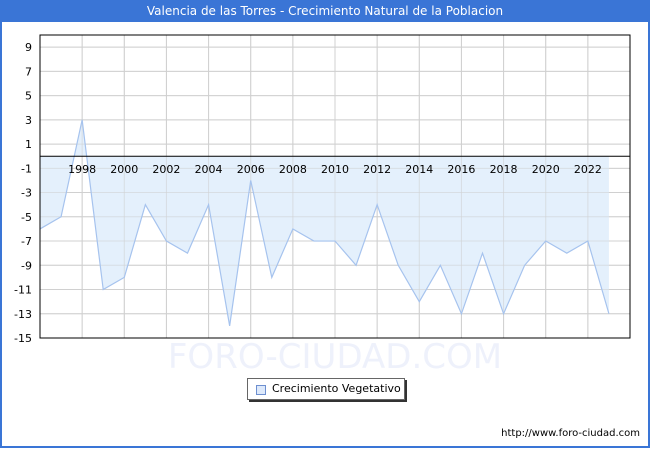 The width and height of the screenshot is (650, 450). Describe the element at coordinates (546, 169) in the screenshot. I see `x-tick-label: 2020` at that location.